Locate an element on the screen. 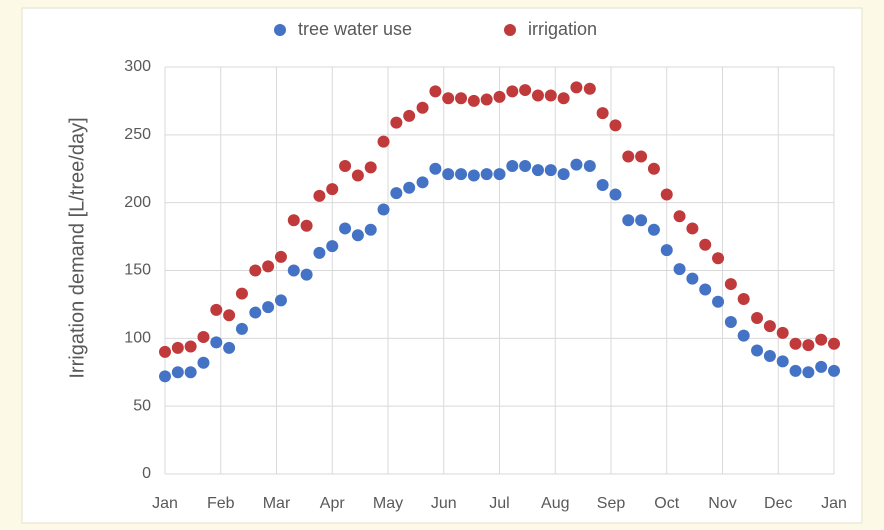  x-tick-label: Aug is located at coordinates (555, 503).